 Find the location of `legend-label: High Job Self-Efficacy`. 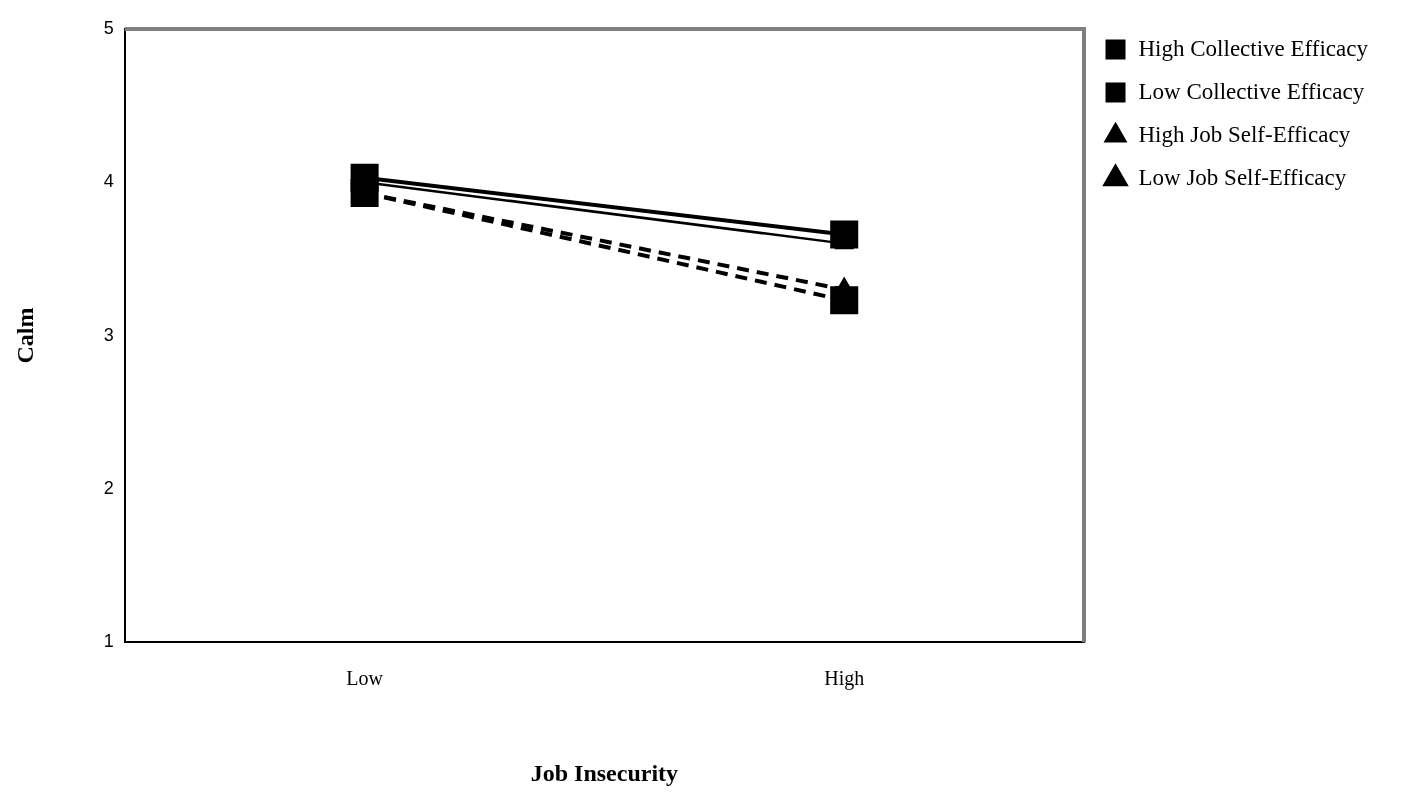

legend-label: High Job Self-Efficacy is located at coordinates (1244, 134).